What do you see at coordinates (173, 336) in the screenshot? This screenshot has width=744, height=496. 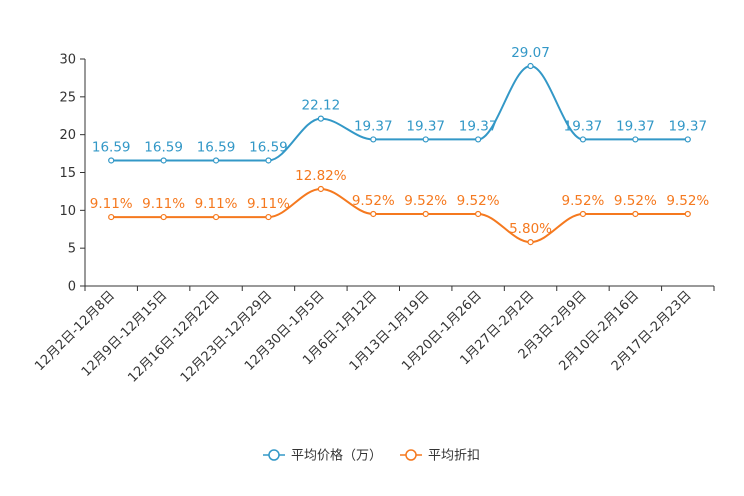 I see `x-tick-label: 12月16日-12月22日` at bounding box center [173, 336].